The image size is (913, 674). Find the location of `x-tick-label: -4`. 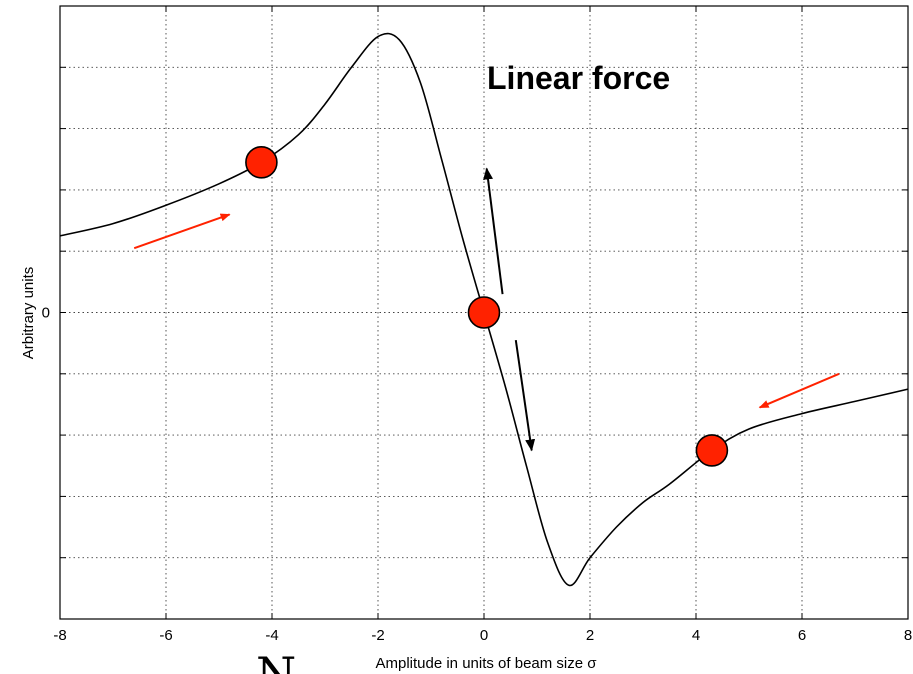

x-tick-label: -4 is located at coordinates (271, 635).